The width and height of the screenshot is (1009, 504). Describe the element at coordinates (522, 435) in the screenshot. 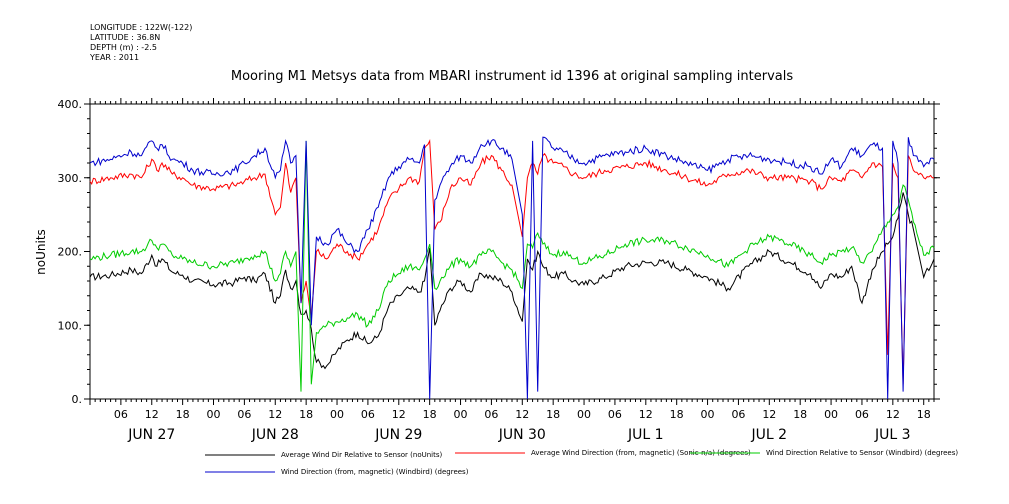

I see `x-day-label: JUN 30` at that location.